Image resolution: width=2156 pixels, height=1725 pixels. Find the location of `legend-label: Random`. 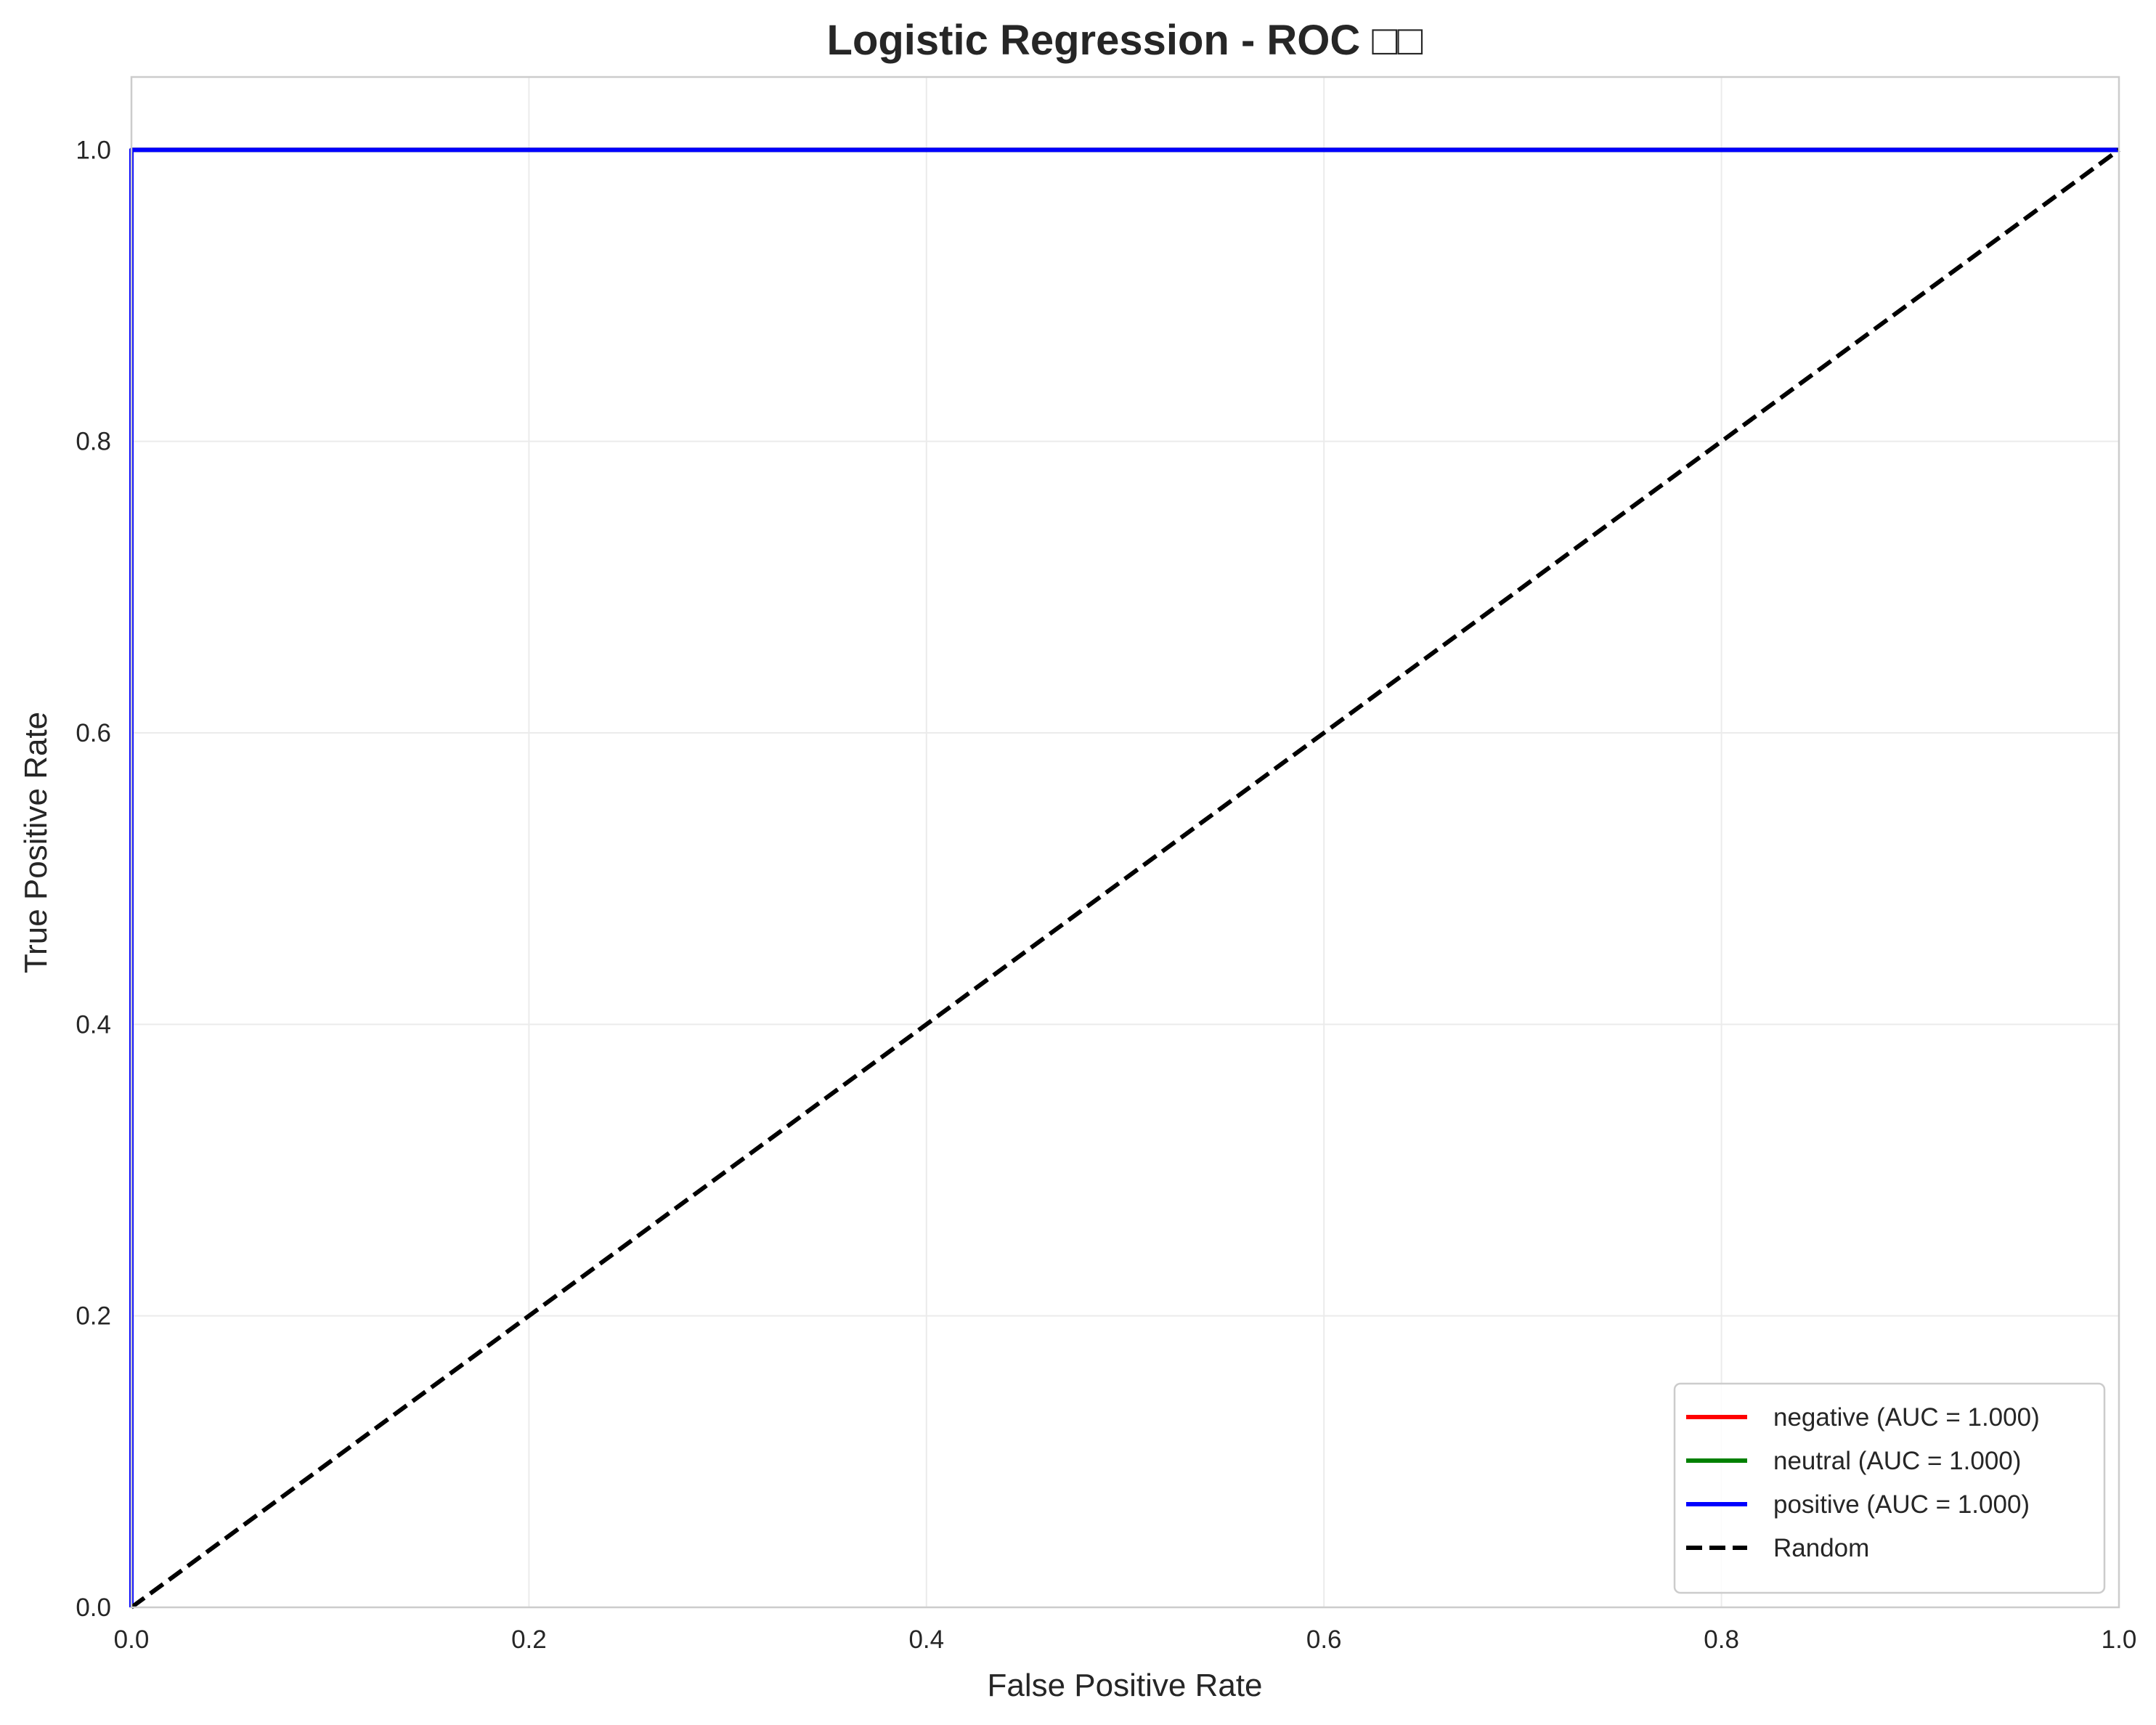

legend-label: Random is located at coordinates (1821, 1548).